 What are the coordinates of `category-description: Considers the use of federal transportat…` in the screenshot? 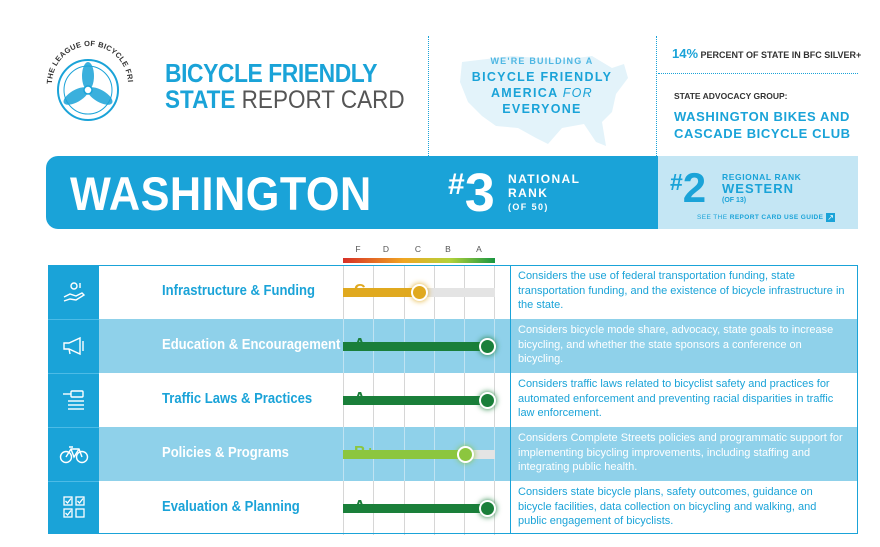 It's located at (681, 290).